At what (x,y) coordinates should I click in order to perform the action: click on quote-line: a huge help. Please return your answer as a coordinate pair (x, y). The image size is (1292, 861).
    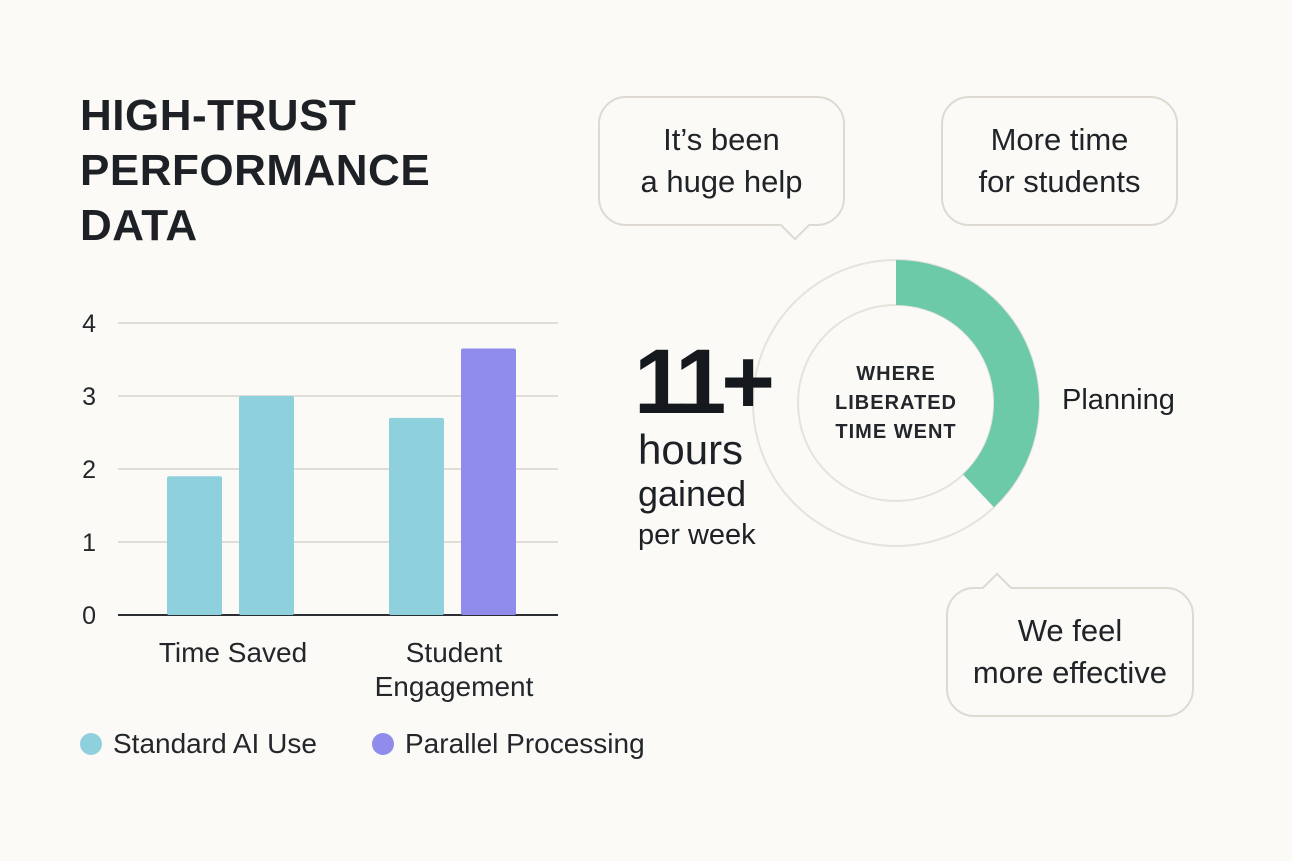
    Looking at the image, I should click on (721, 181).